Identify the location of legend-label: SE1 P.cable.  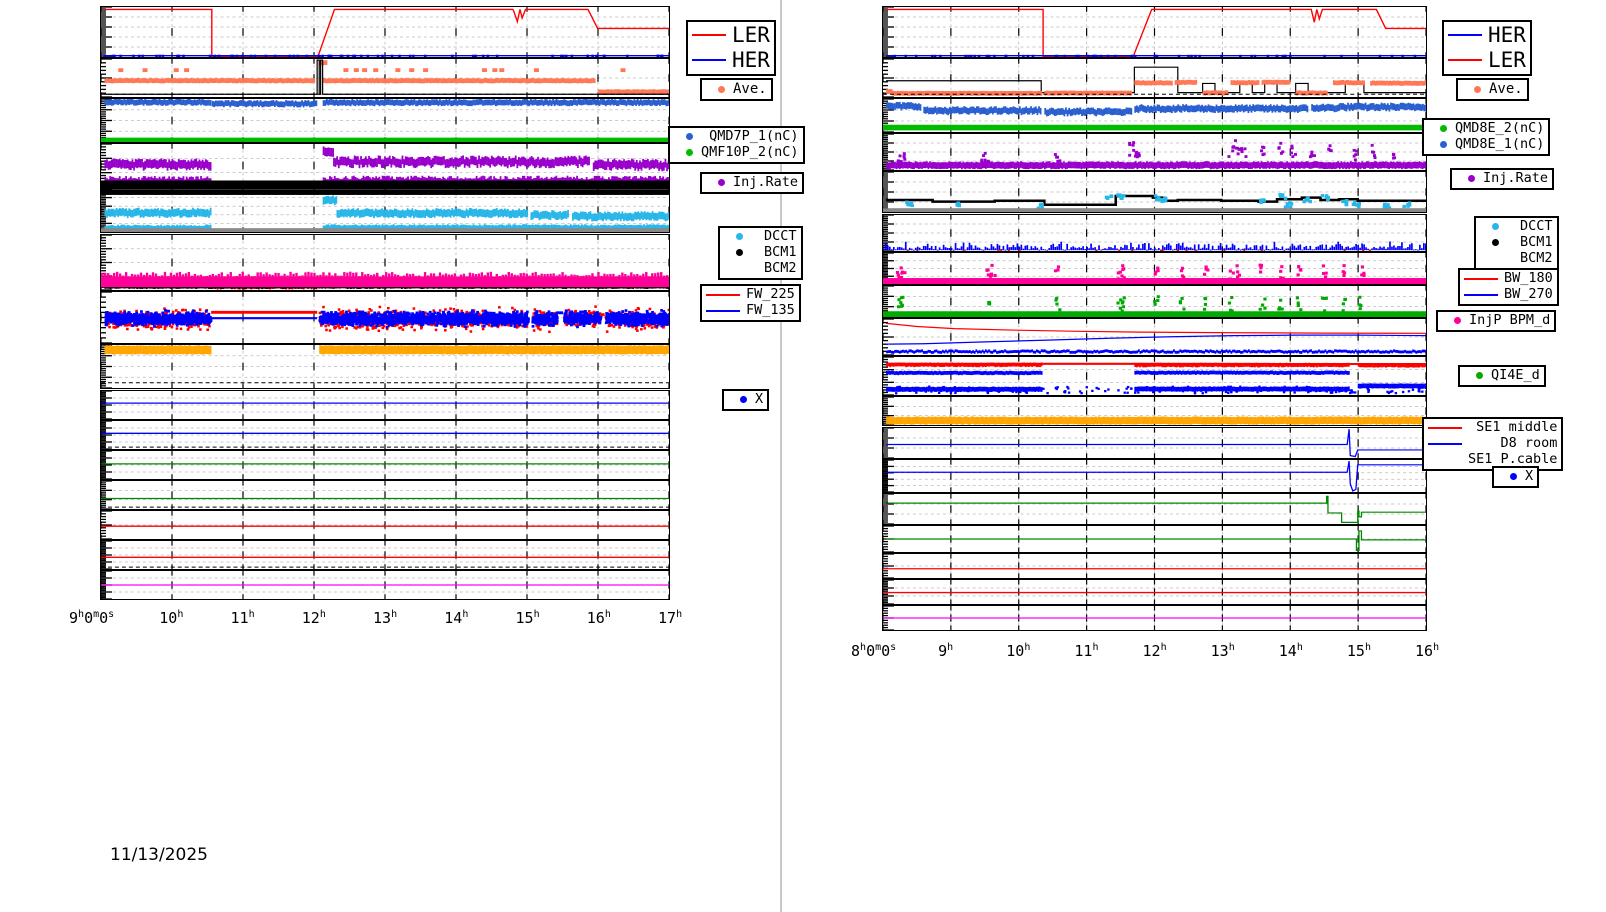
(1513, 458).